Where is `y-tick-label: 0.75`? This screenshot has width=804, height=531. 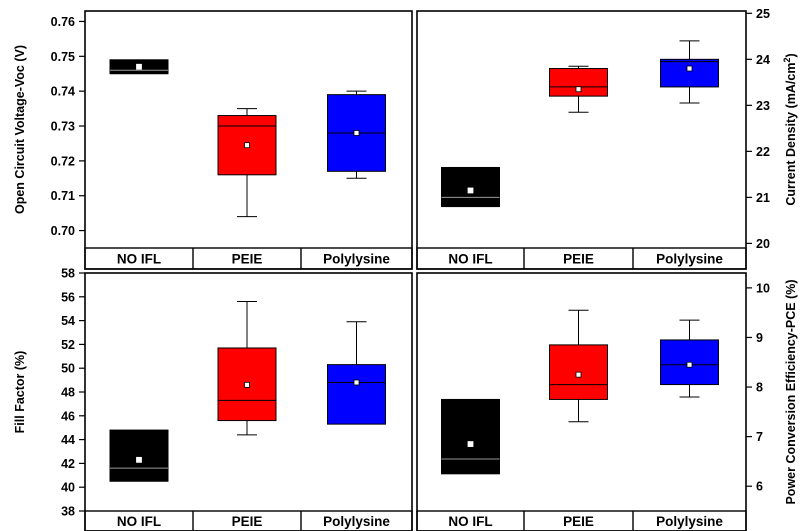
y-tick-label: 0.75 is located at coordinates (63, 57).